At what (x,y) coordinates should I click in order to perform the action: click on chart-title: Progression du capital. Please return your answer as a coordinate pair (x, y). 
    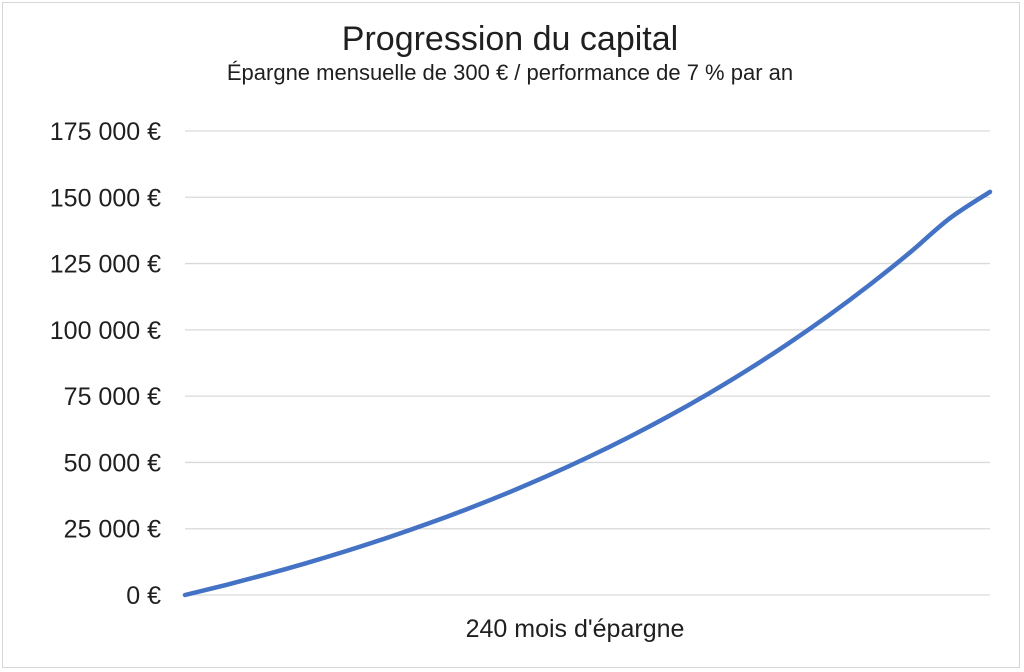
    Looking at the image, I should click on (510, 39).